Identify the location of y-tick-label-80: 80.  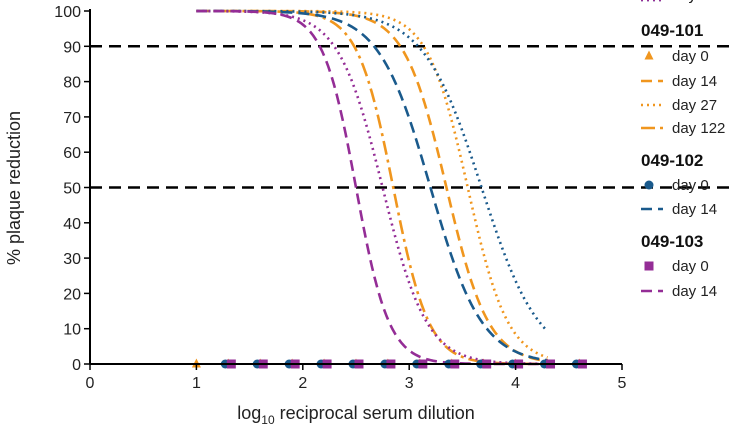
(72, 83).